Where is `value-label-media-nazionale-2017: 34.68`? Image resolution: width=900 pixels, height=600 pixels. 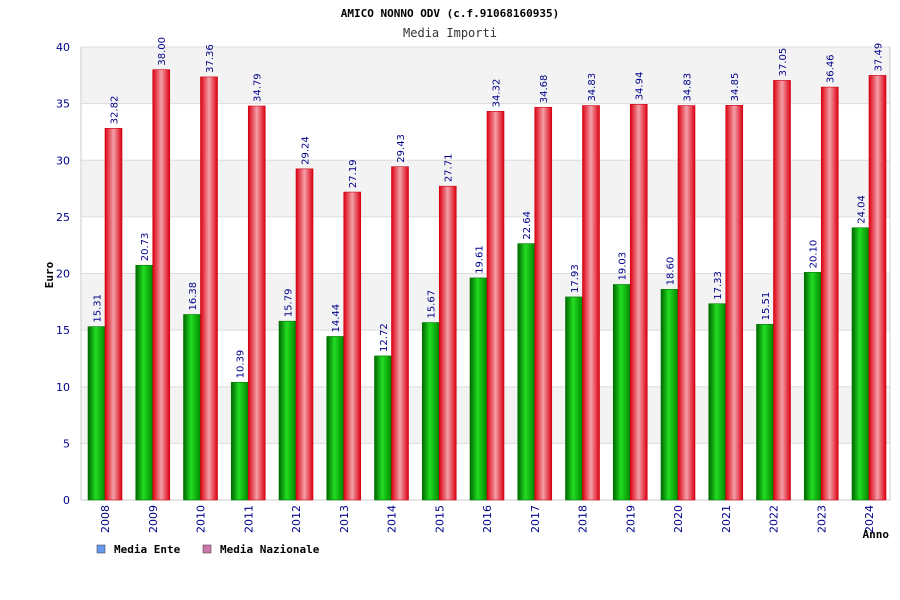
value-label-media-nazionale-2017: 34.68 is located at coordinates (544, 89).